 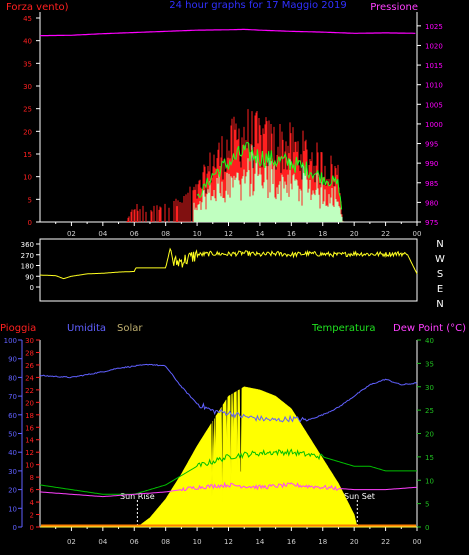 What do you see at coordinates (417, 234) in the screenshot?
I see `top-x-tick-label: 00` at bounding box center [417, 234].